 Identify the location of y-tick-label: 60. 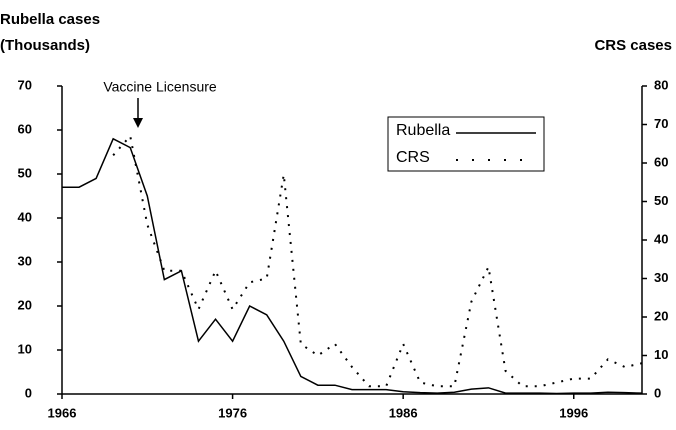
(25, 128).